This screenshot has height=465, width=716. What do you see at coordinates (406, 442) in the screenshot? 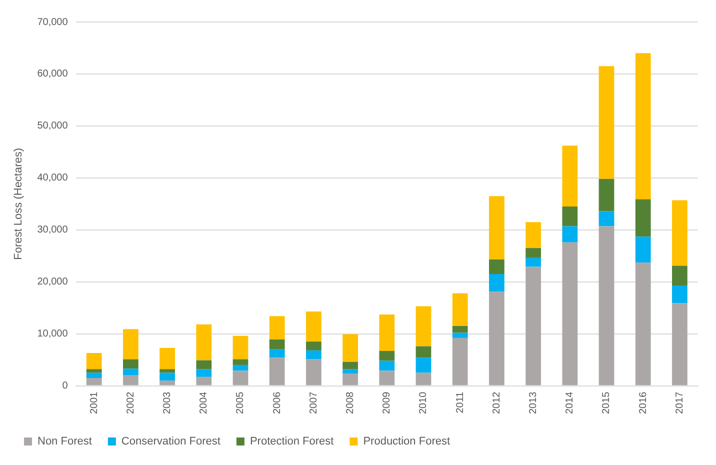
I see `legend-label: Production Forest` at bounding box center [406, 442].